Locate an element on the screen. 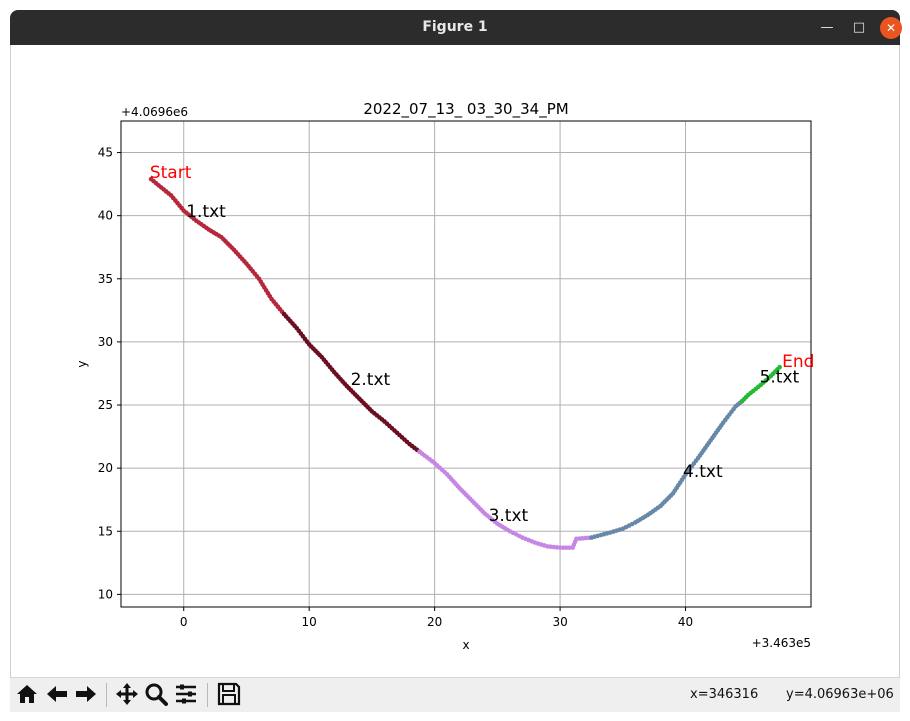 Image resolution: width=910 pixels, height=721 pixels. y-tick-label: 10 is located at coordinates (105, 594).